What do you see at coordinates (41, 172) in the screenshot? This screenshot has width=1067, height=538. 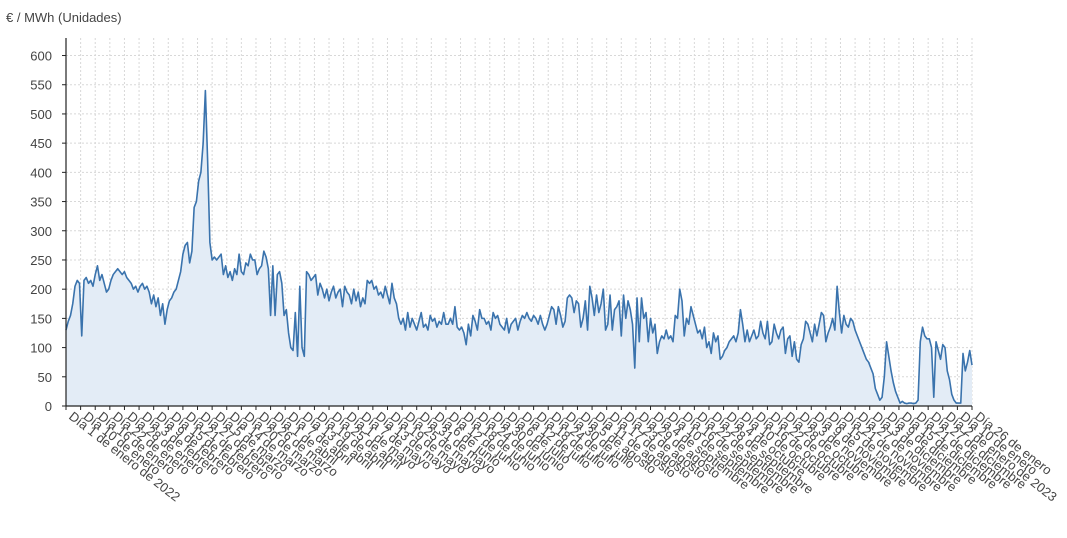 I see `y-tick-label: 400` at bounding box center [41, 172].